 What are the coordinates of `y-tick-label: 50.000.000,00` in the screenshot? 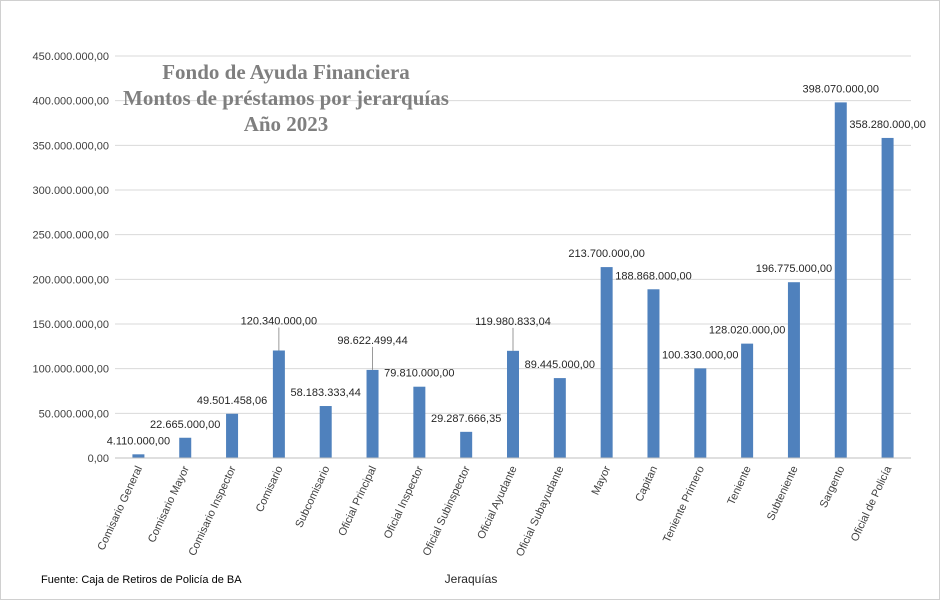 It's located at (74, 414).